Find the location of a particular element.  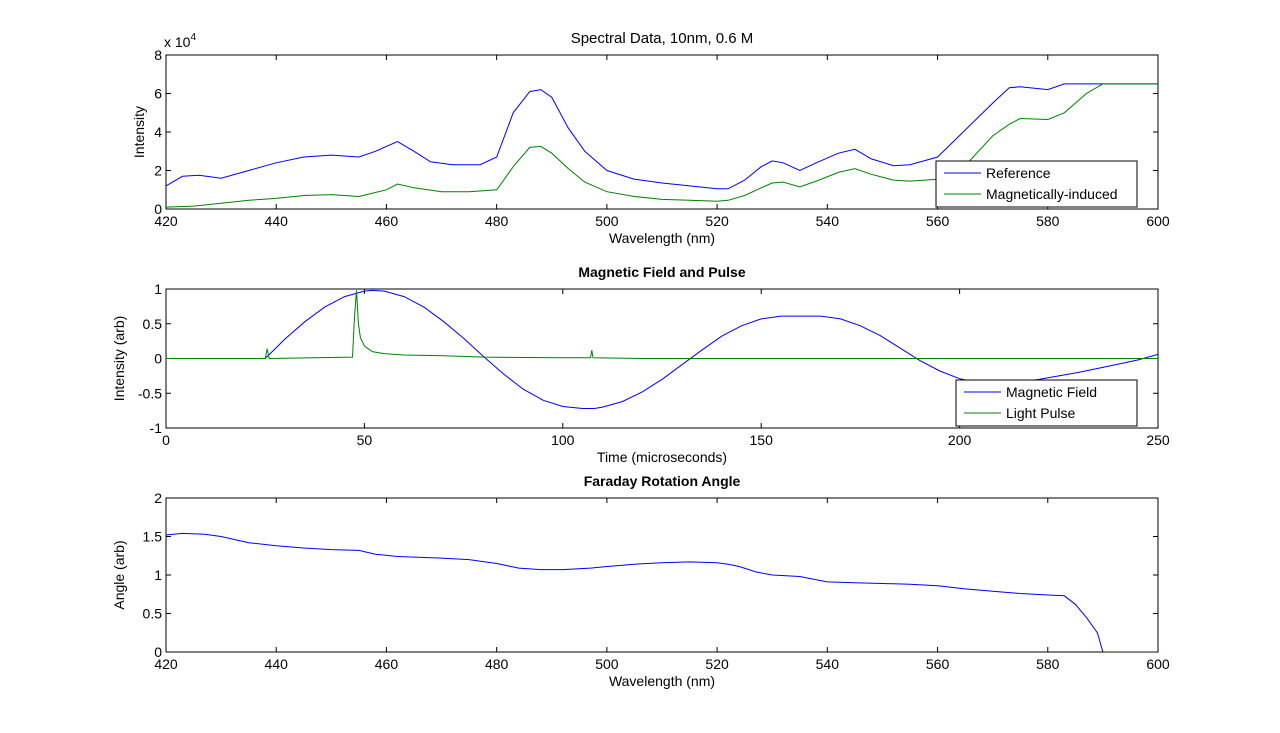

y-exponent-label: x 104 is located at coordinates (180, 41).